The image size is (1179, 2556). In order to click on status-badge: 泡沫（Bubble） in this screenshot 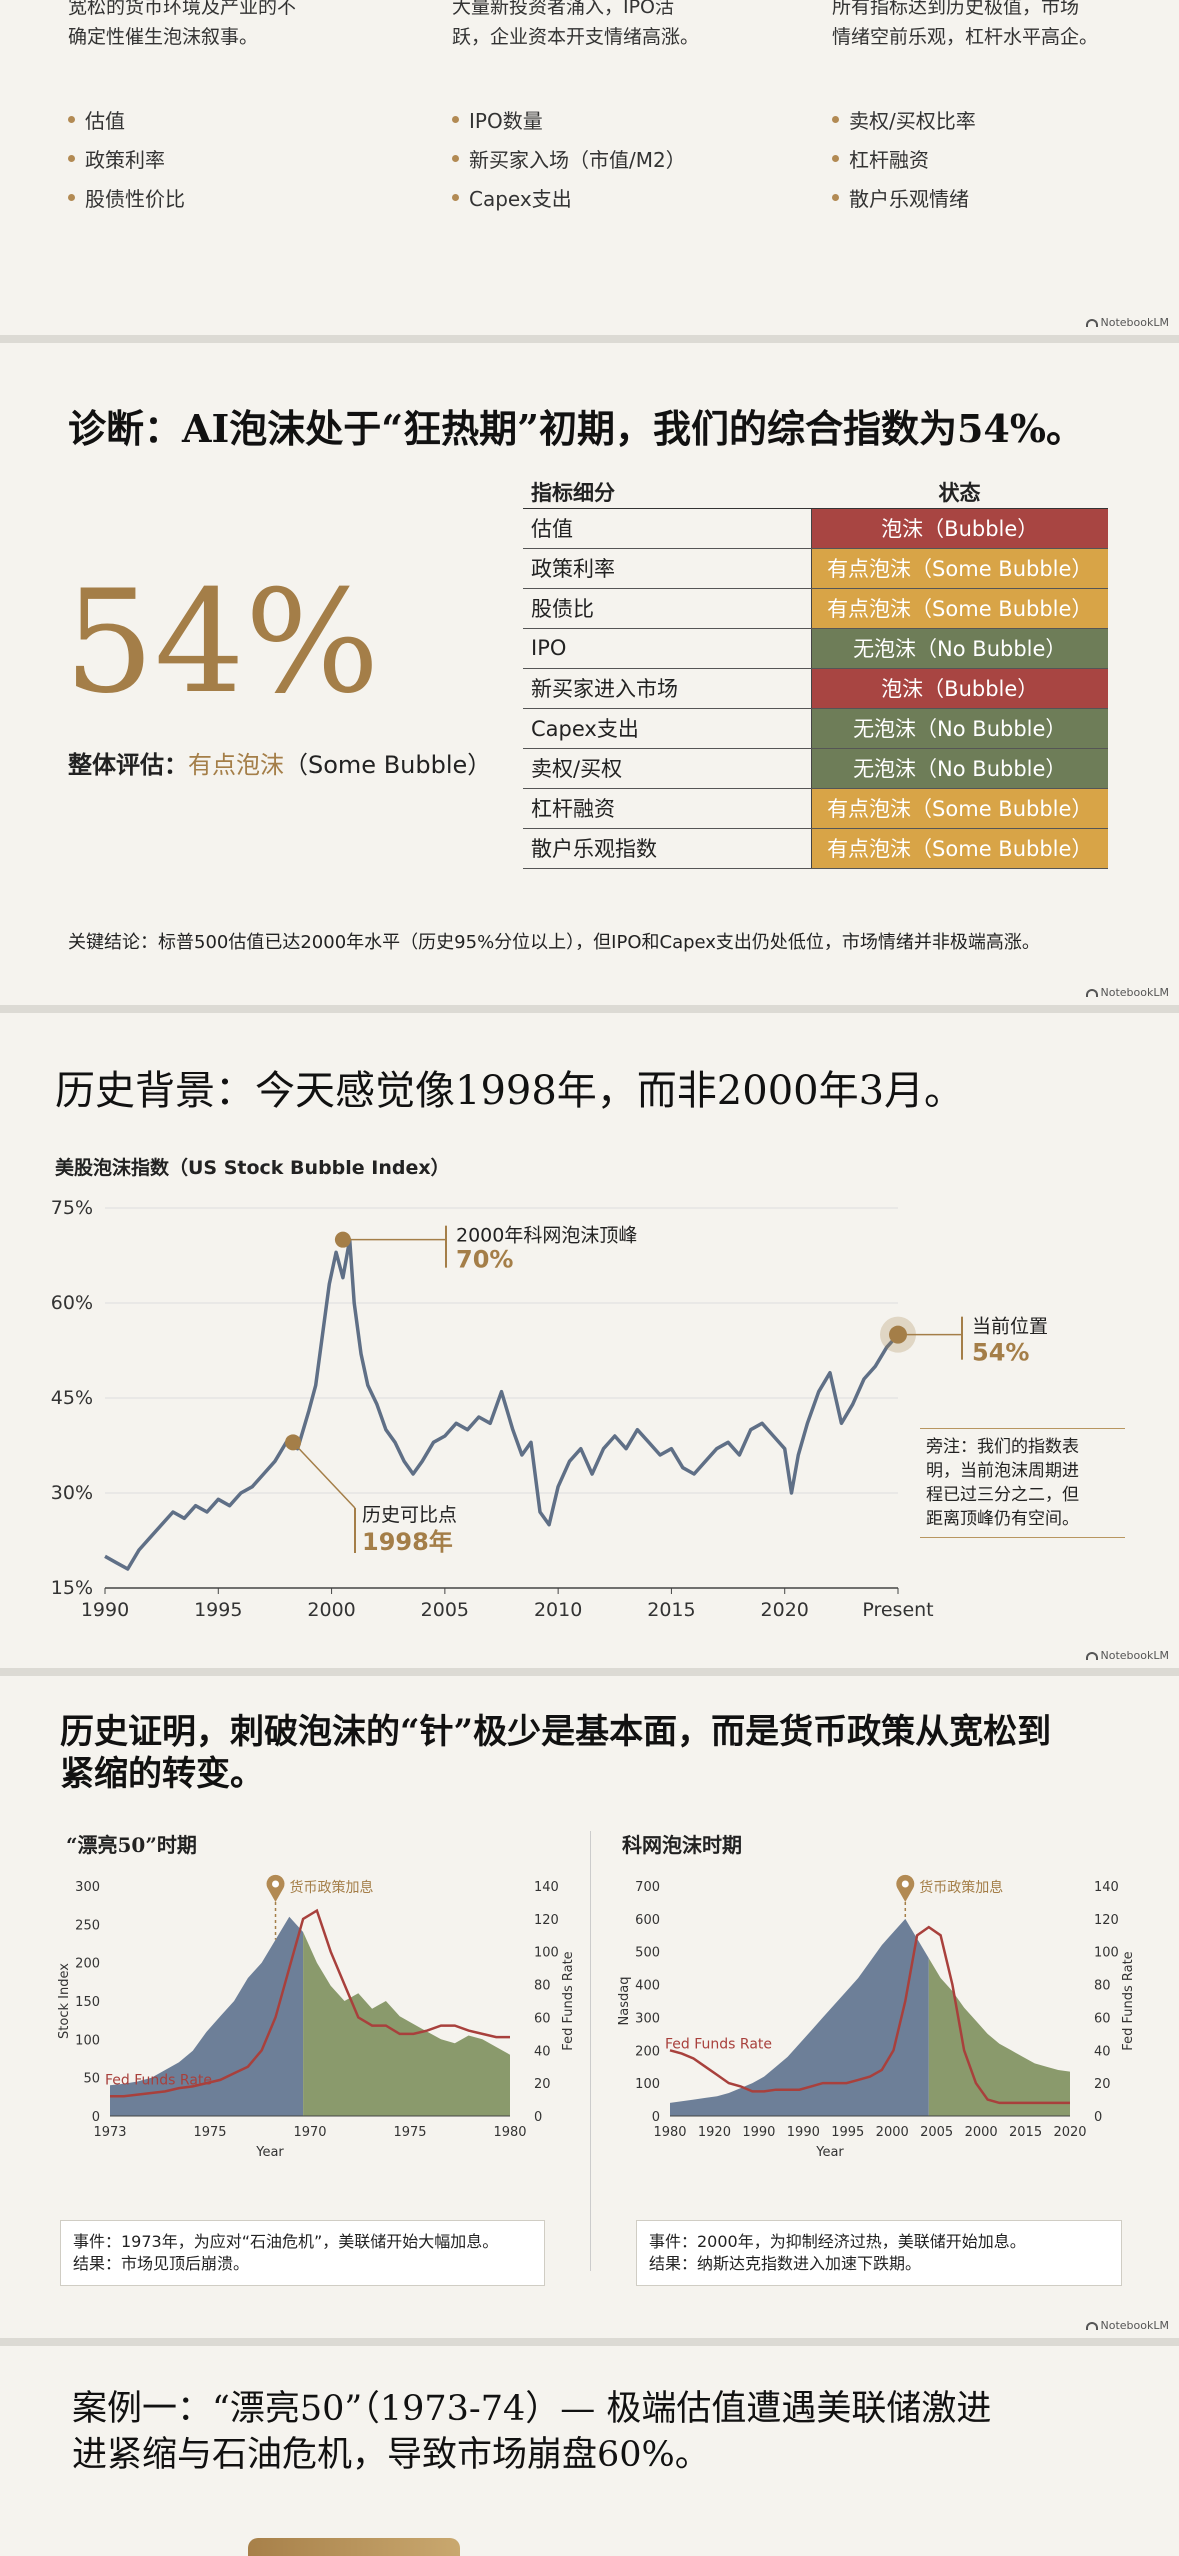, I will do `click(959, 528)`.